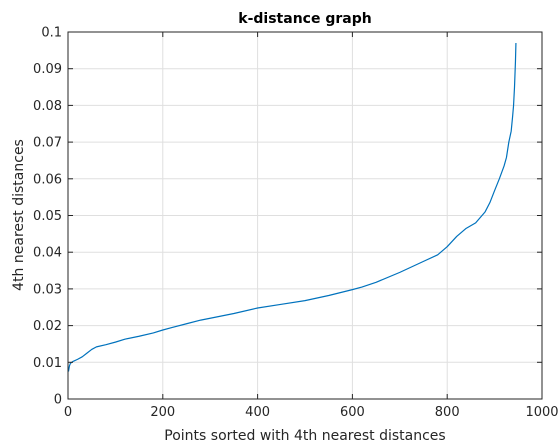 Image resolution: width=559 pixels, height=446 pixels. Describe the element at coordinates (162, 412) in the screenshot. I see `x-tick-label: 200` at that location.